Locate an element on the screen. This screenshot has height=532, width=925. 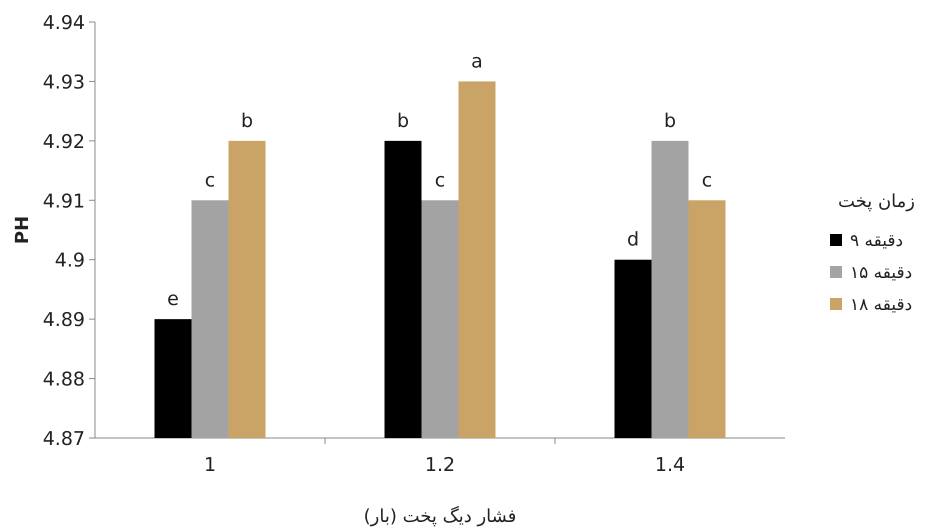
y-tick-label: 4.88 is located at coordinates (63, 379).